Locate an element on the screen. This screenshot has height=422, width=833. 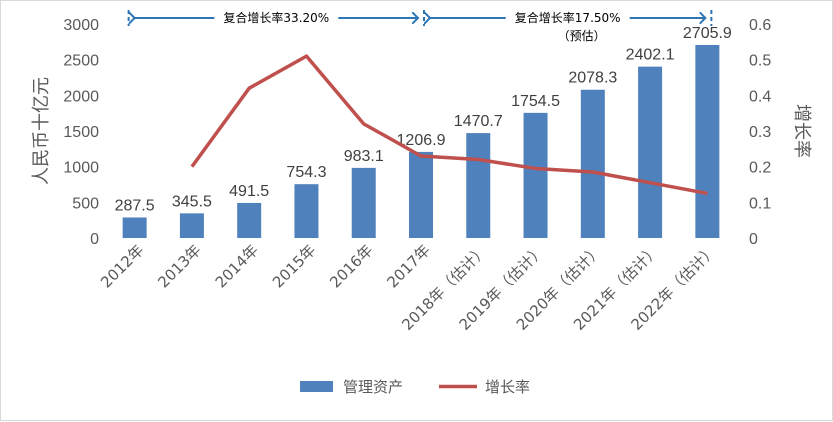
category-label: 2017年 is located at coordinates (408, 266).